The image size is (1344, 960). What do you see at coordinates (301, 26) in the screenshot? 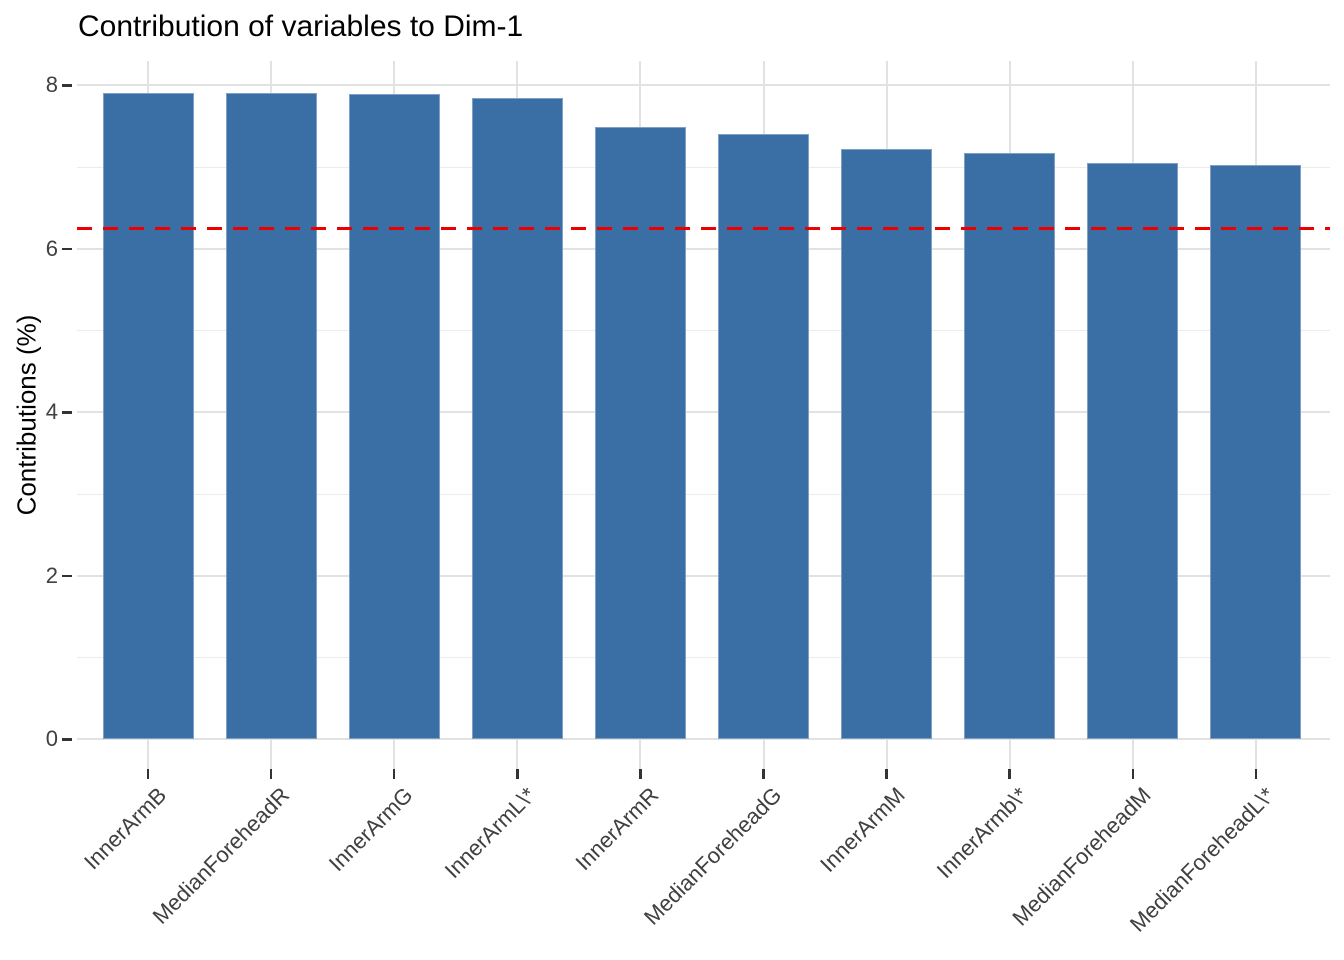
I see `chart-title: Contribution of variables to Dim-1` at bounding box center [301, 26].